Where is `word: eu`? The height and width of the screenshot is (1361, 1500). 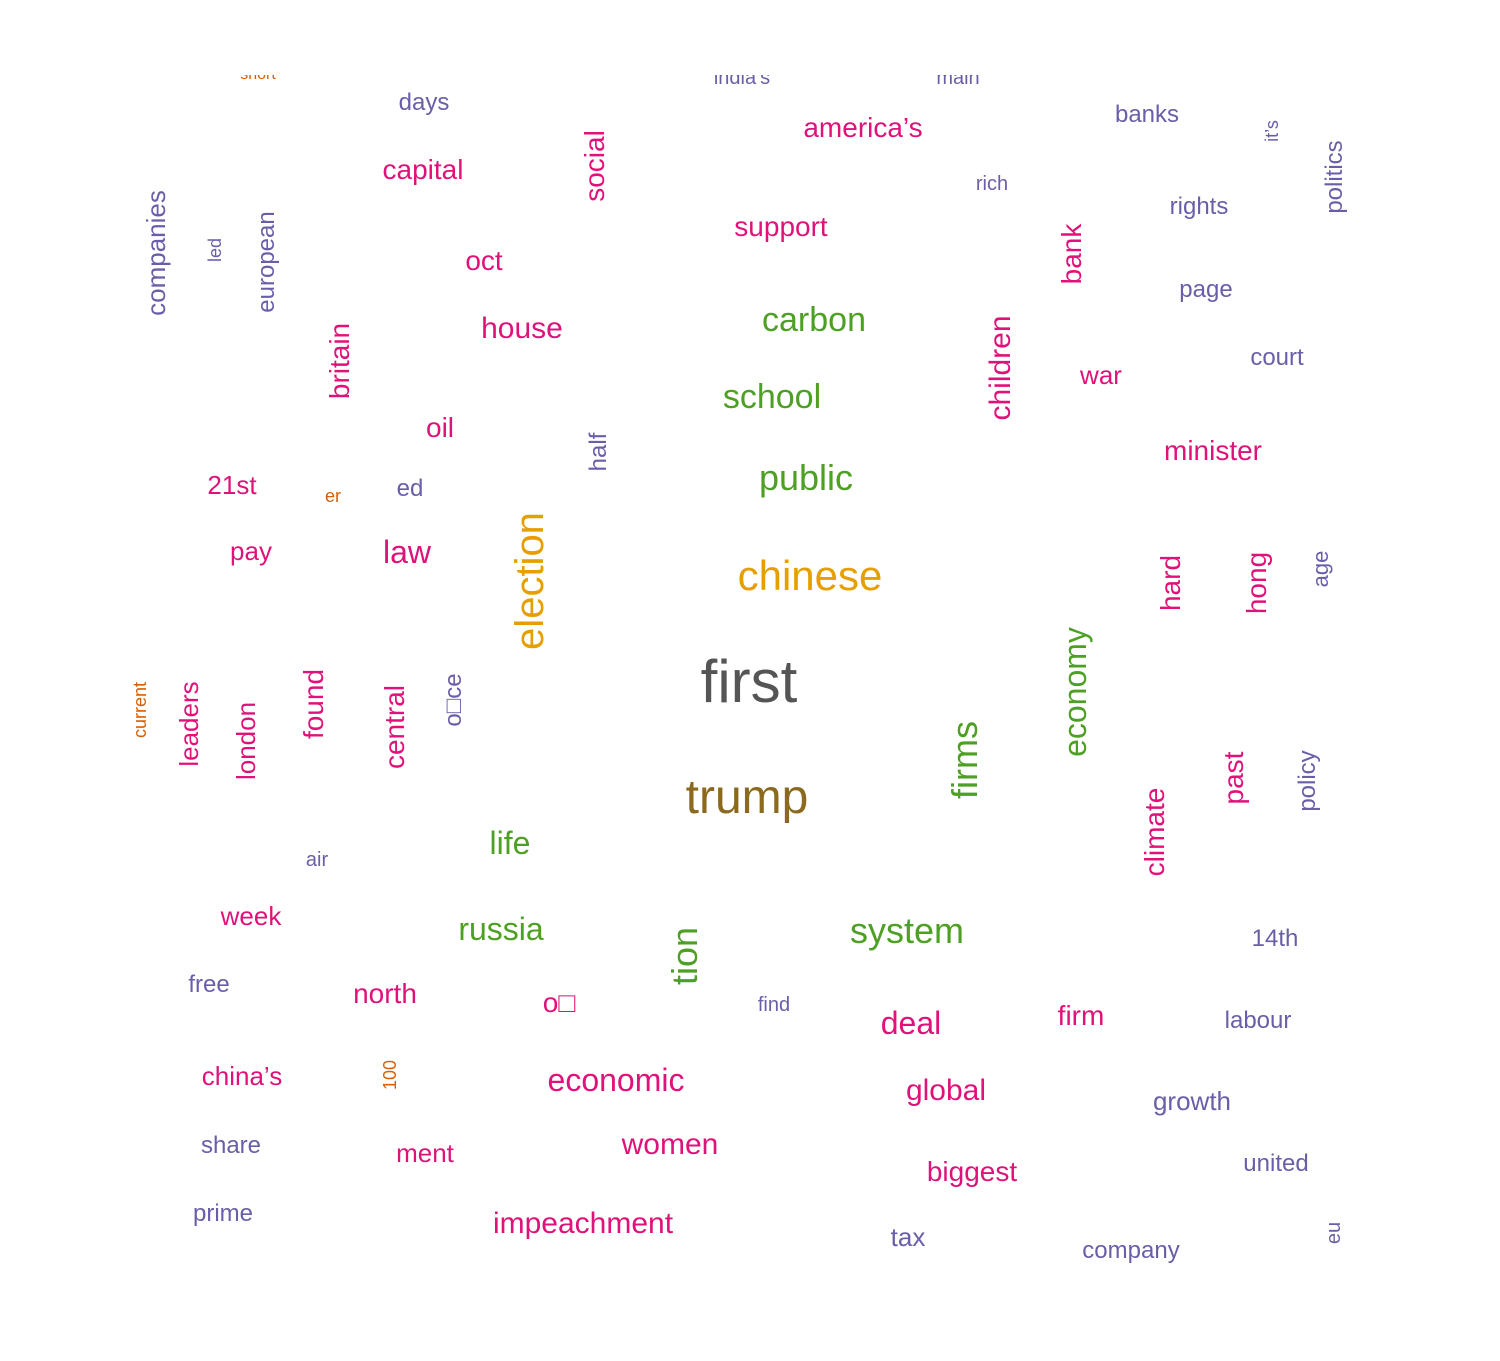 word: eu is located at coordinates (1334, 1233).